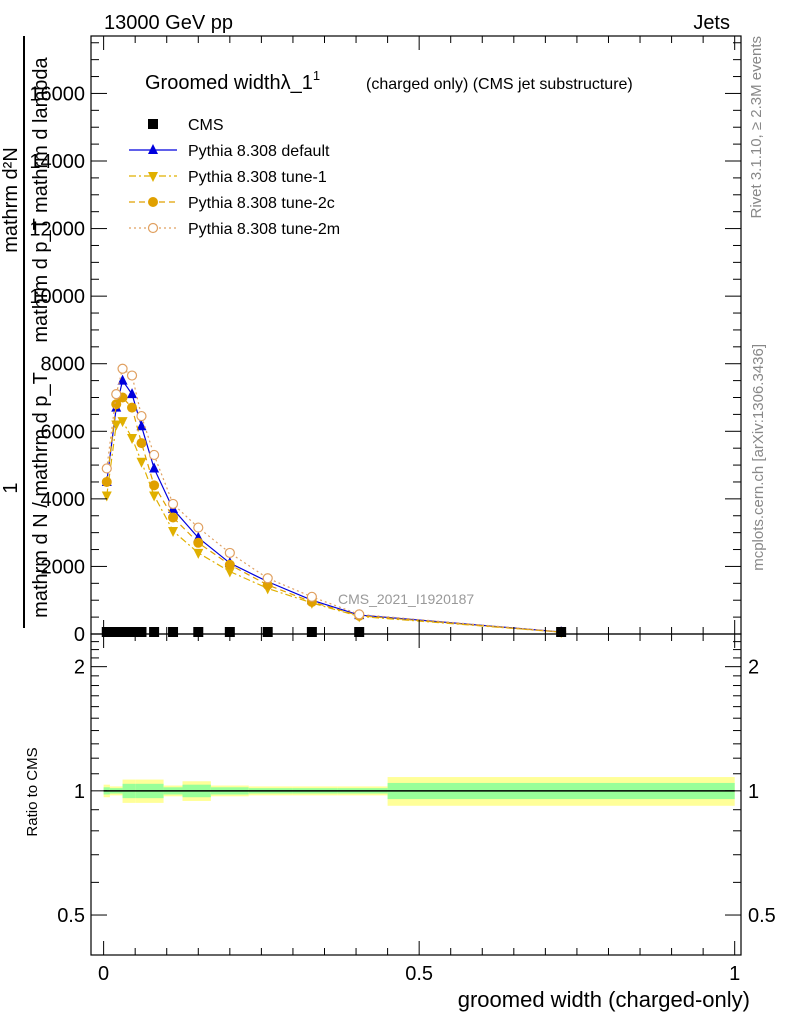 This screenshot has width=786, height=1024. Describe the element at coordinates (103, 974) in the screenshot. I see `x-tick-label: 0` at that location.